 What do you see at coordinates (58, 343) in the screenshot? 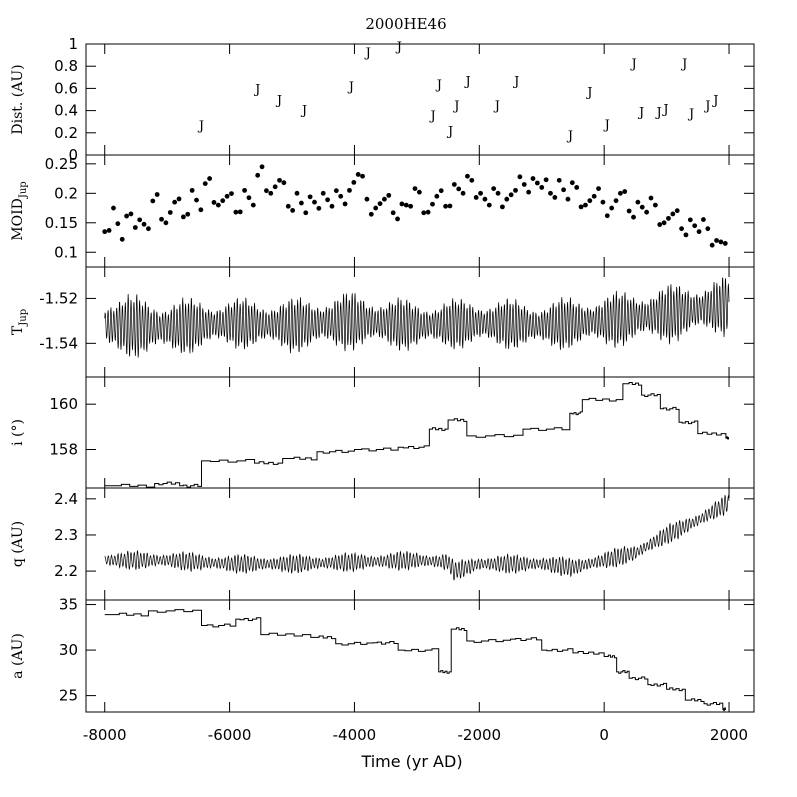
I see `panel-tjup-ytick-label: -1.54` at bounding box center [58, 343].